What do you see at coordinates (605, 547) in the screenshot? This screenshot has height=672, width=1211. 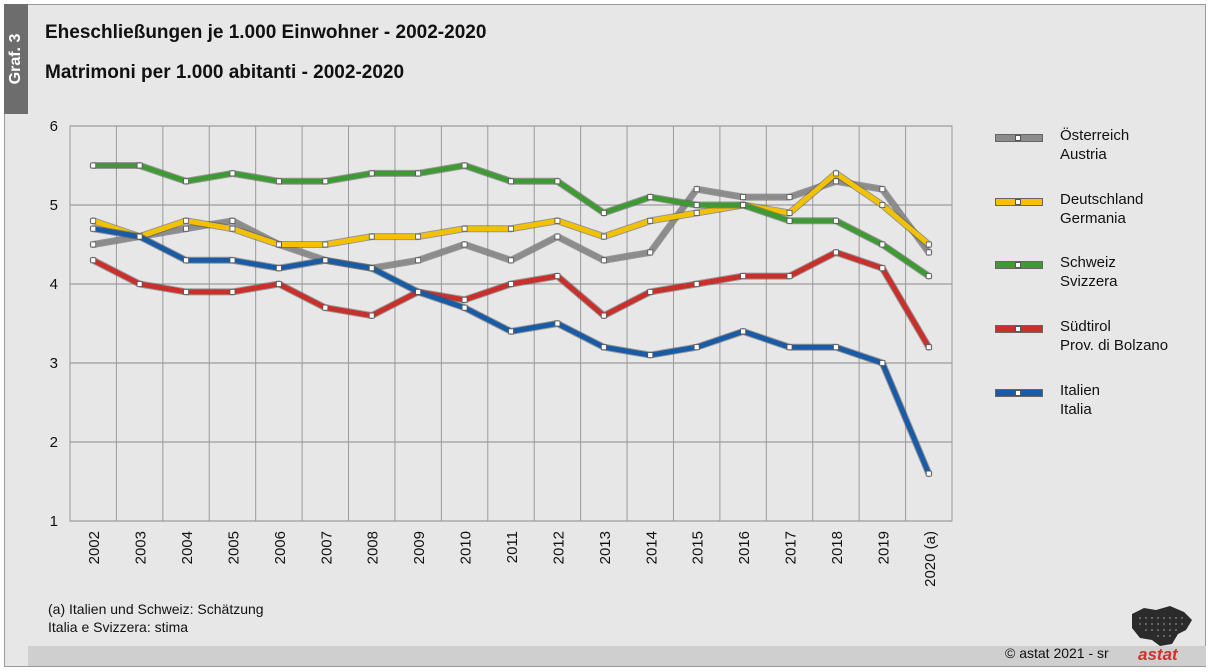 I see `x-tick-label: 2013` at bounding box center [605, 547].